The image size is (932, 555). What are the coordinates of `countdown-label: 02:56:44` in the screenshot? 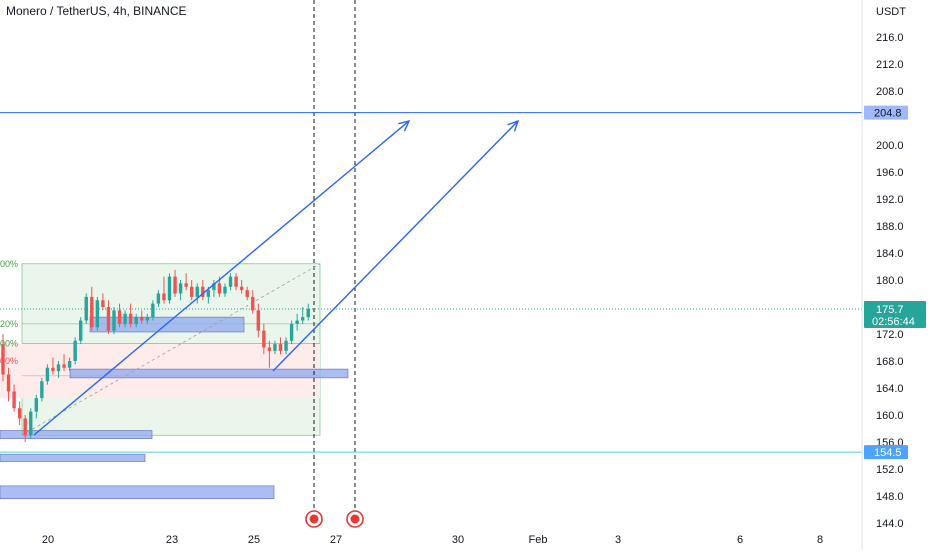 It's located at (893, 322).